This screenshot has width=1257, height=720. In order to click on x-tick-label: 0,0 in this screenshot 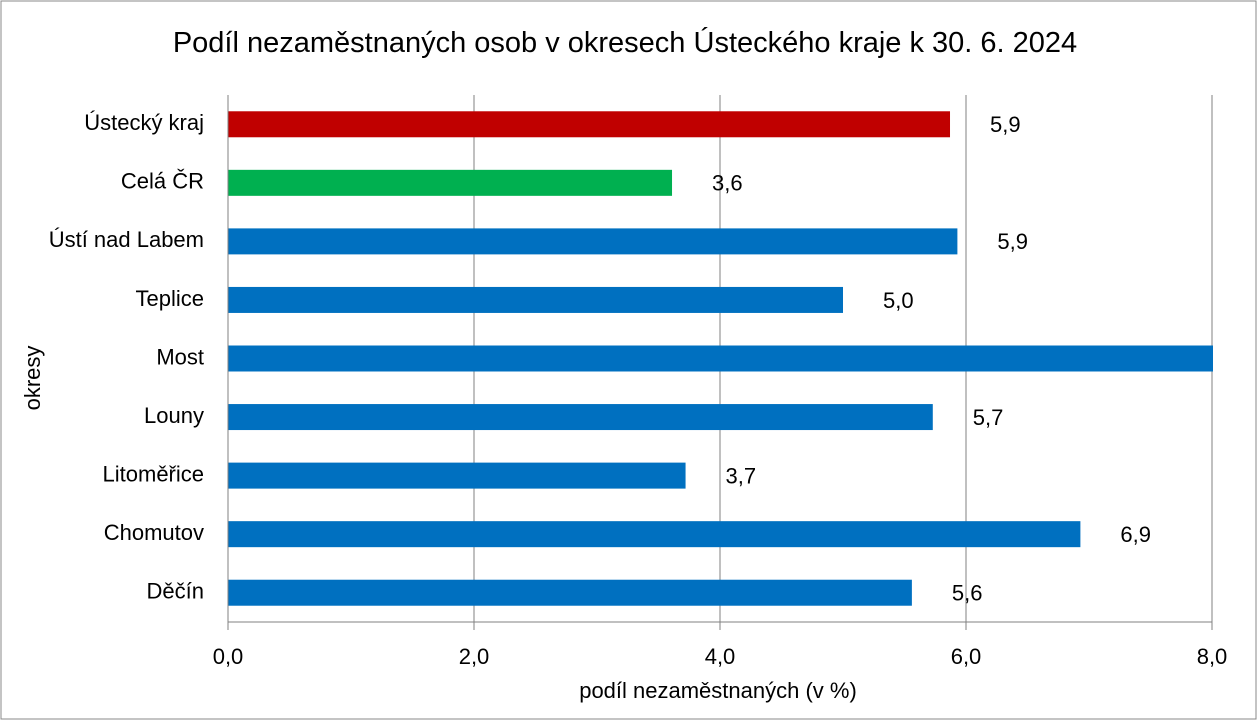, I will do `click(228, 656)`.